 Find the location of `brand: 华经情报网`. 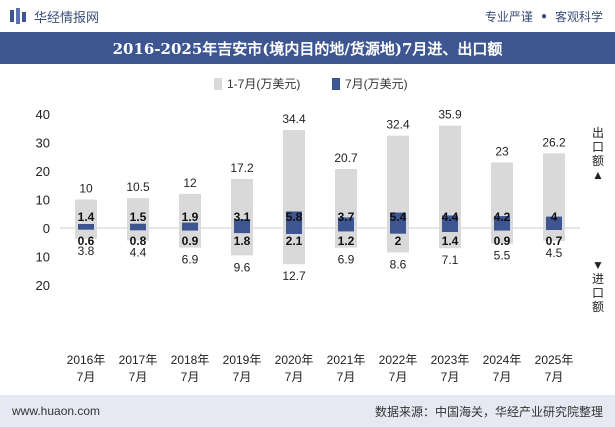

brand: 华经情报网 is located at coordinates (54, 16).